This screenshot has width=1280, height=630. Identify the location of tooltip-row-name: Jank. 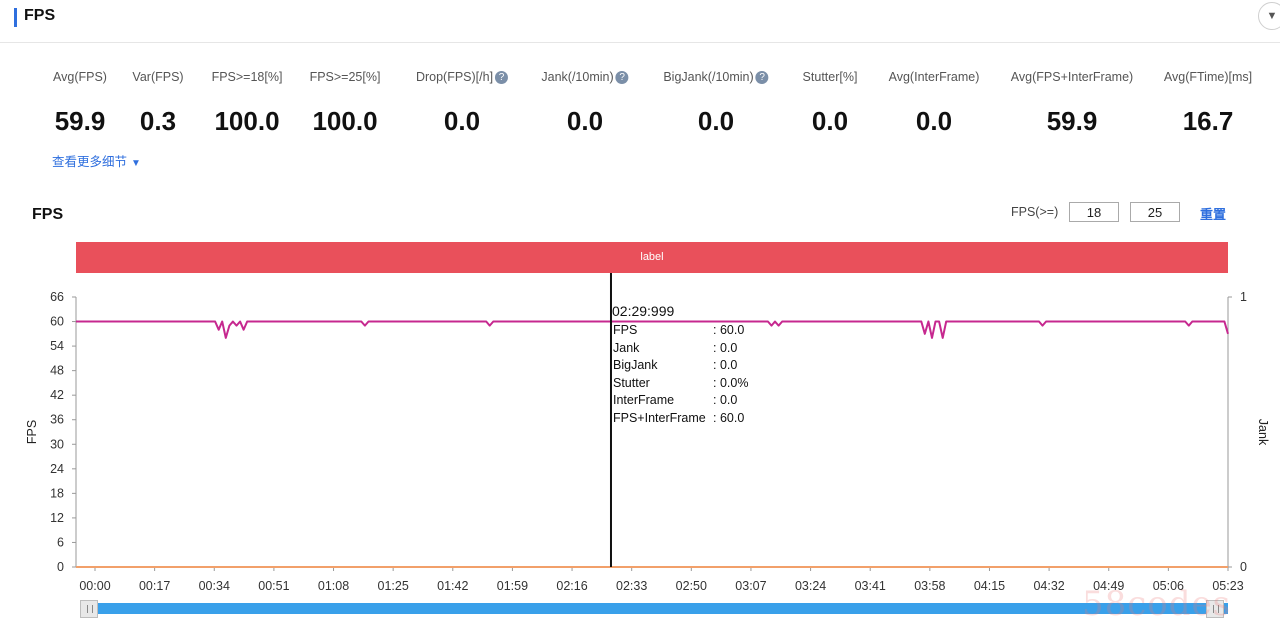
(626, 347).